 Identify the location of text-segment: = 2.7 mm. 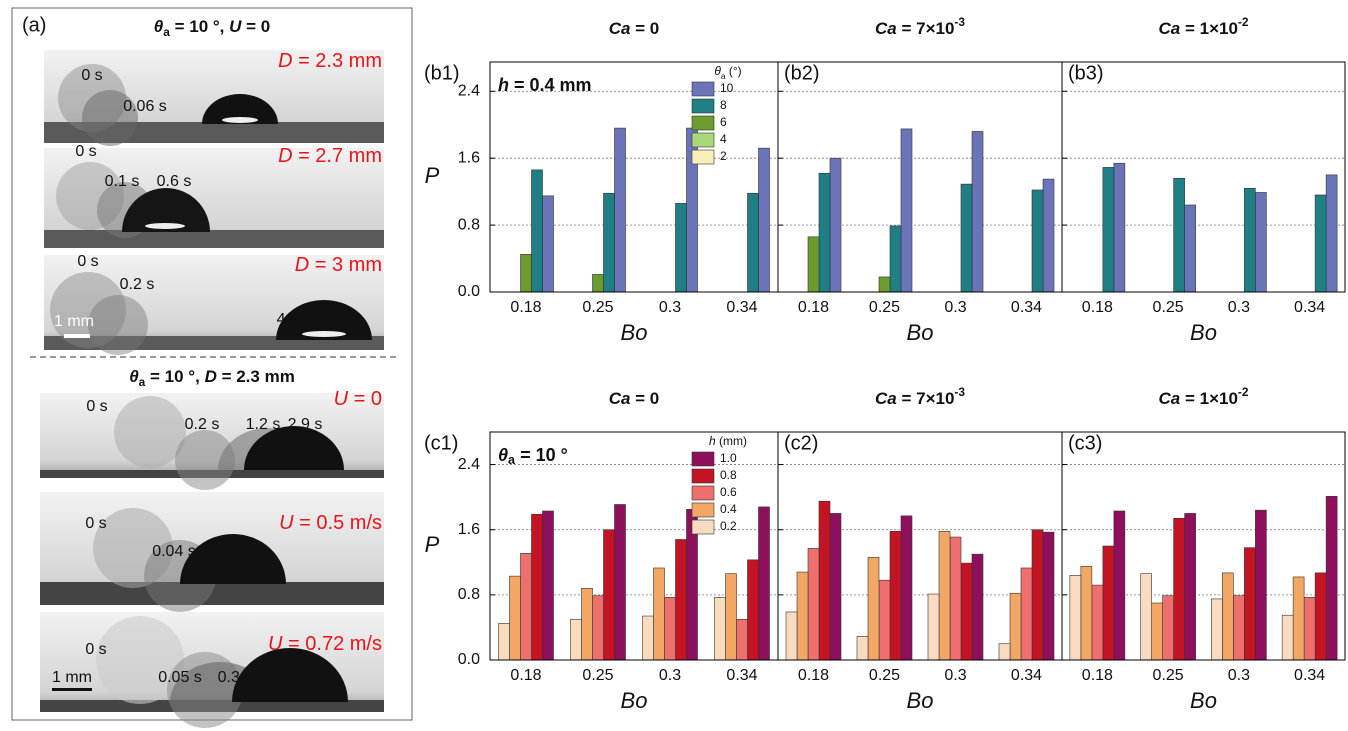
(337, 156).